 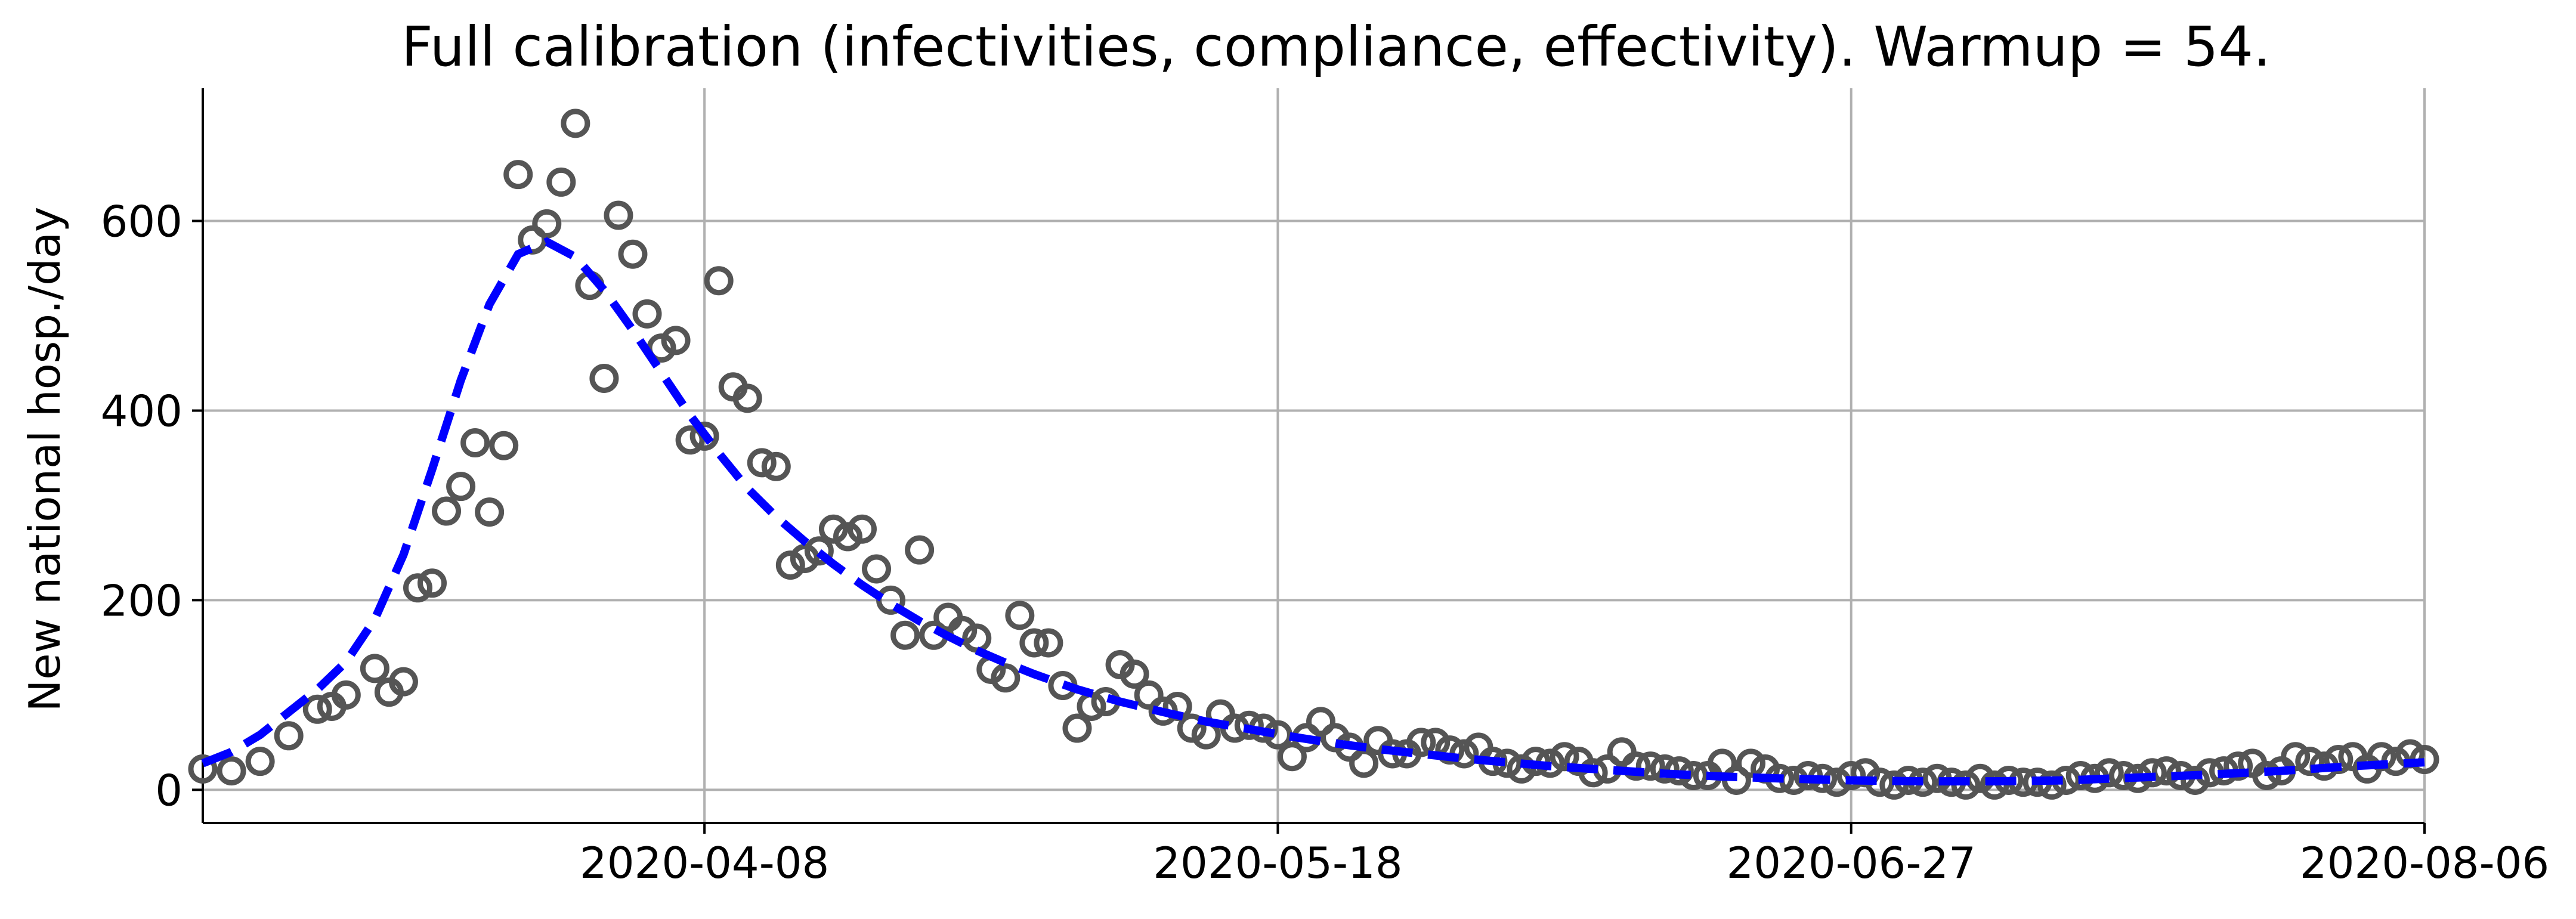 What do you see at coordinates (2424, 863) in the screenshot?
I see `x-tick-label: 2020-08-06` at bounding box center [2424, 863].